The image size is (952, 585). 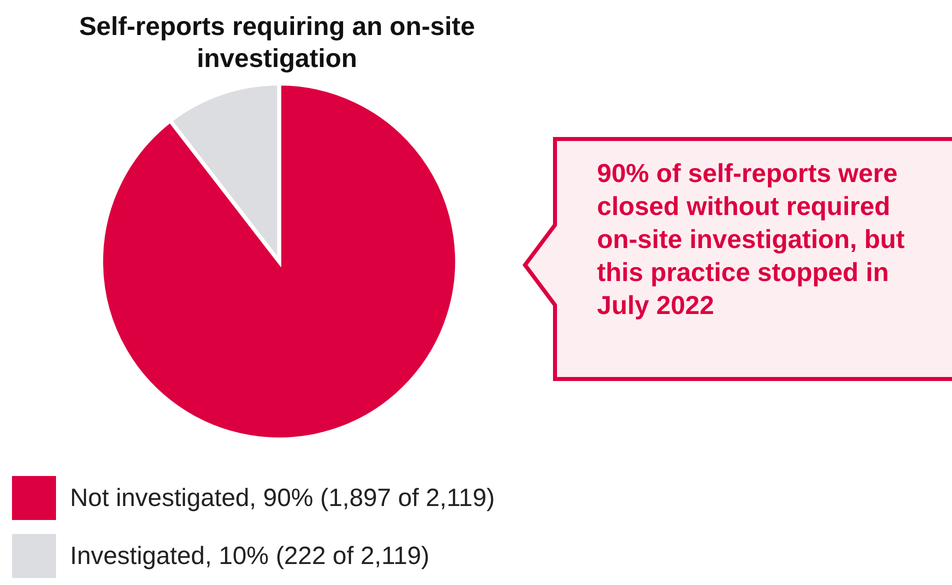 What do you see at coordinates (250, 556) in the screenshot?
I see `legend-label: Investigated, 10% (222 of 2,119)` at bounding box center [250, 556].